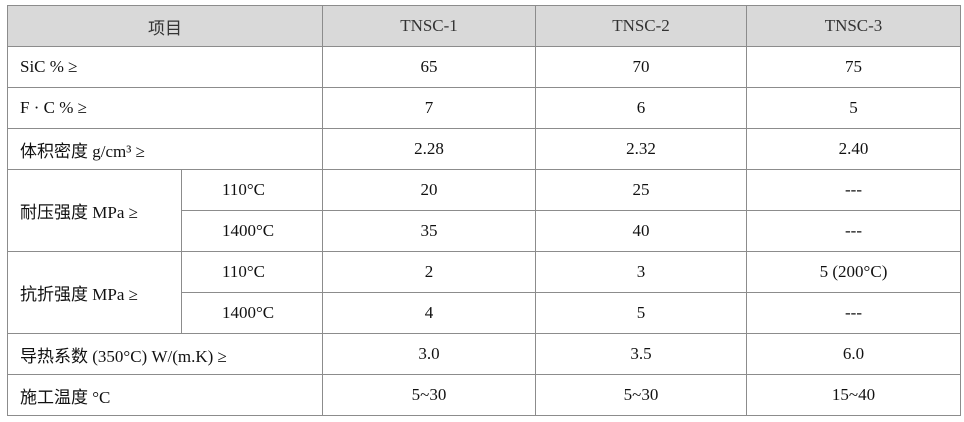  What do you see at coordinates (641, 149) in the screenshot?
I see `value-cell: 2.32` at bounding box center [641, 149].